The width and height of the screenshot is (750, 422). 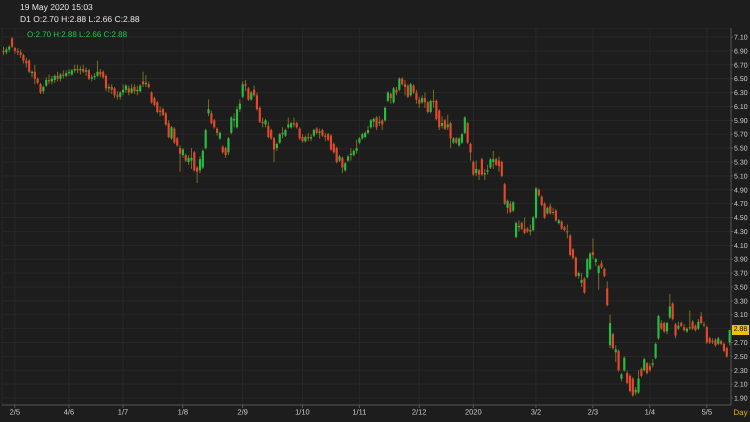 What do you see at coordinates (56, 7) in the screenshot?
I see `chart-title: 19 May 2020 15:03` at bounding box center [56, 7].